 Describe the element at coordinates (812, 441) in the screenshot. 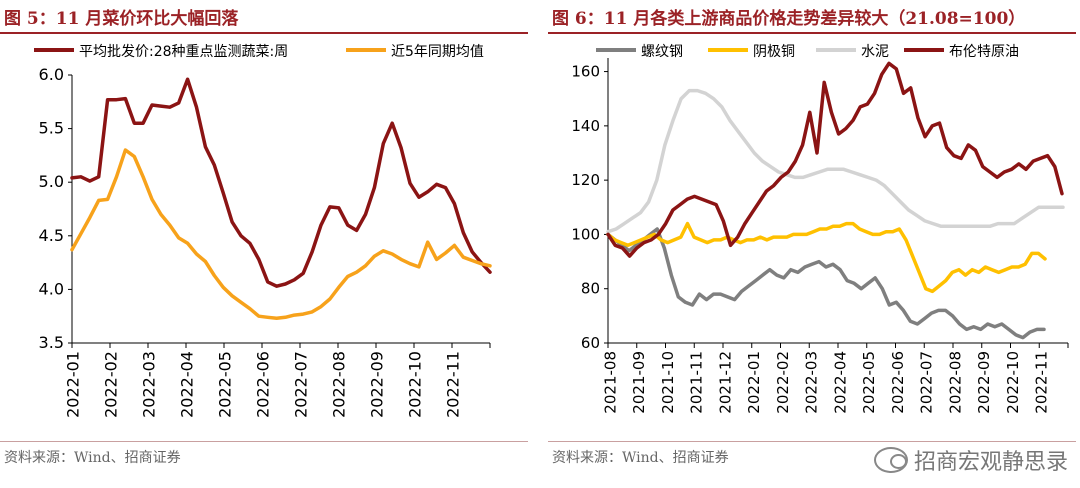

I see `right-source-rule` at that location.